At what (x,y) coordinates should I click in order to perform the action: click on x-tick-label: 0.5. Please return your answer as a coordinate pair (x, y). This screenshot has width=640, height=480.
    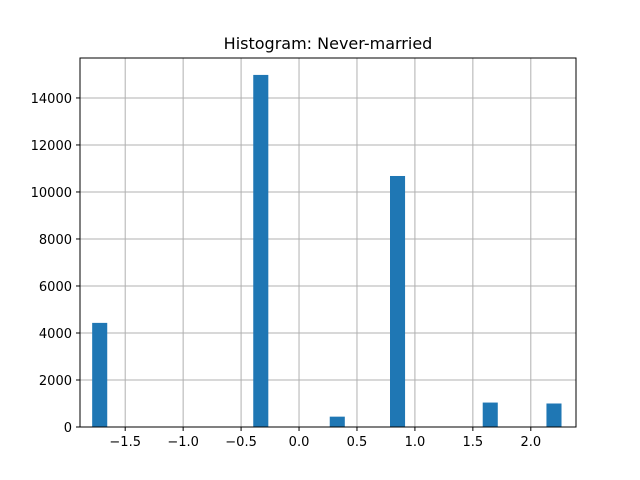
    Looking at the image, I should click on (357, 442).